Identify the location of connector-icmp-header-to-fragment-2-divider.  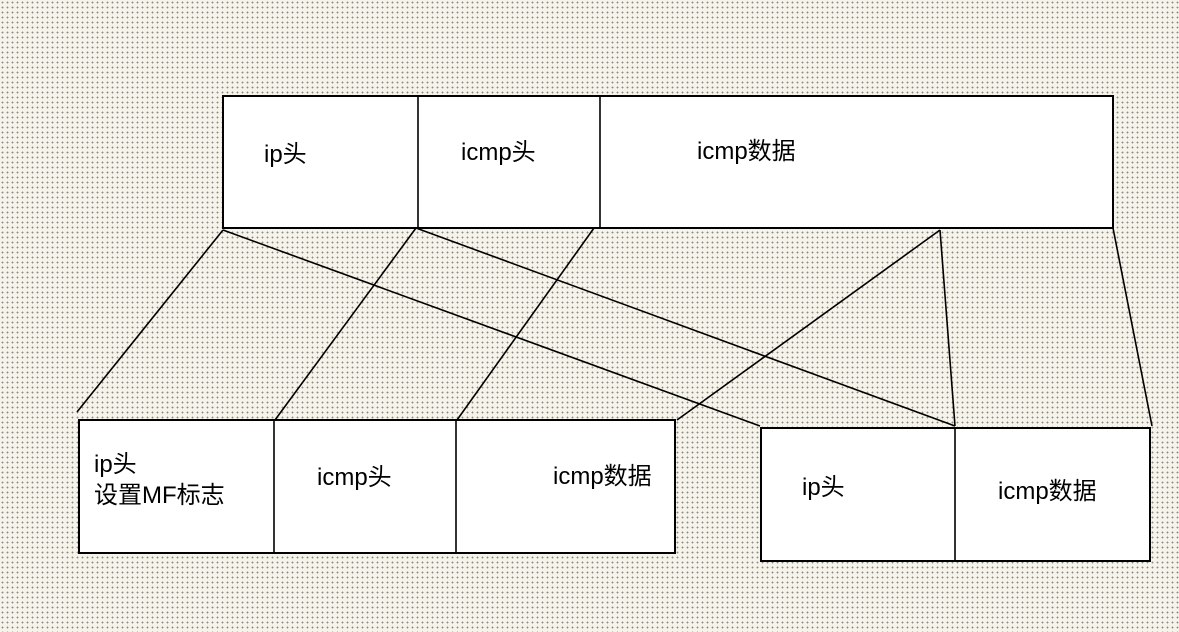
(685, 327).